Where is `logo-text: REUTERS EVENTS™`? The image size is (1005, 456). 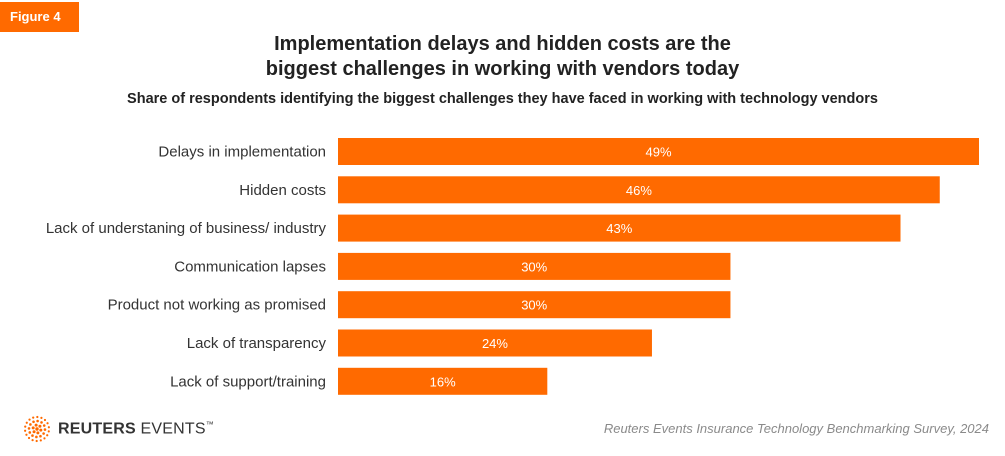 logo-text: REUTERS EVENTS™ is located at coordinates (136, 429).